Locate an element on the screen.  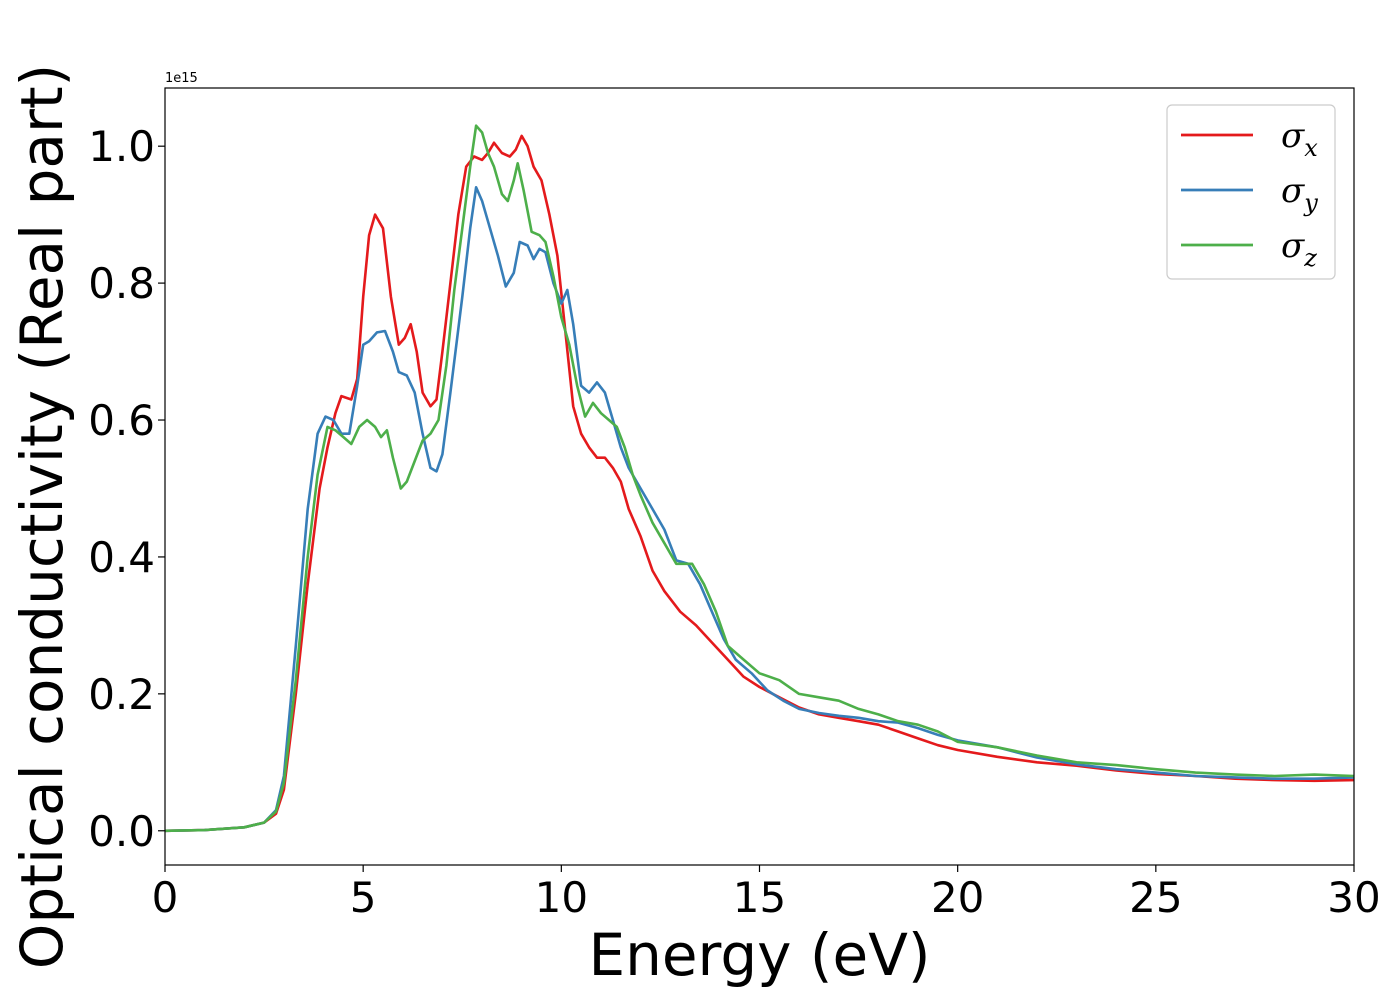
y-tick-label: 1.0 is located at coordinates (121, 146).